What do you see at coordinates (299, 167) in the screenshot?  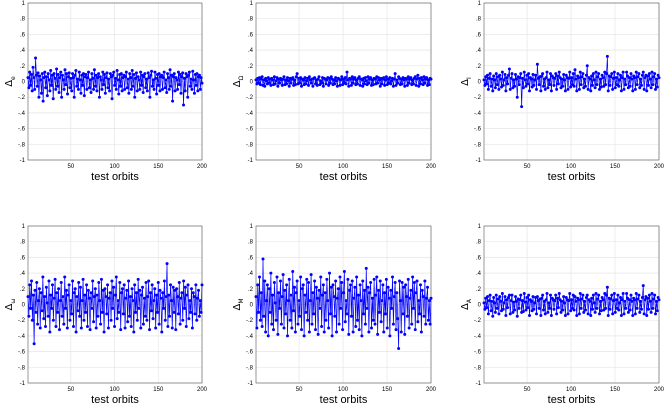 I see `x-tick-label: 50` at bounding box center [299, 167].